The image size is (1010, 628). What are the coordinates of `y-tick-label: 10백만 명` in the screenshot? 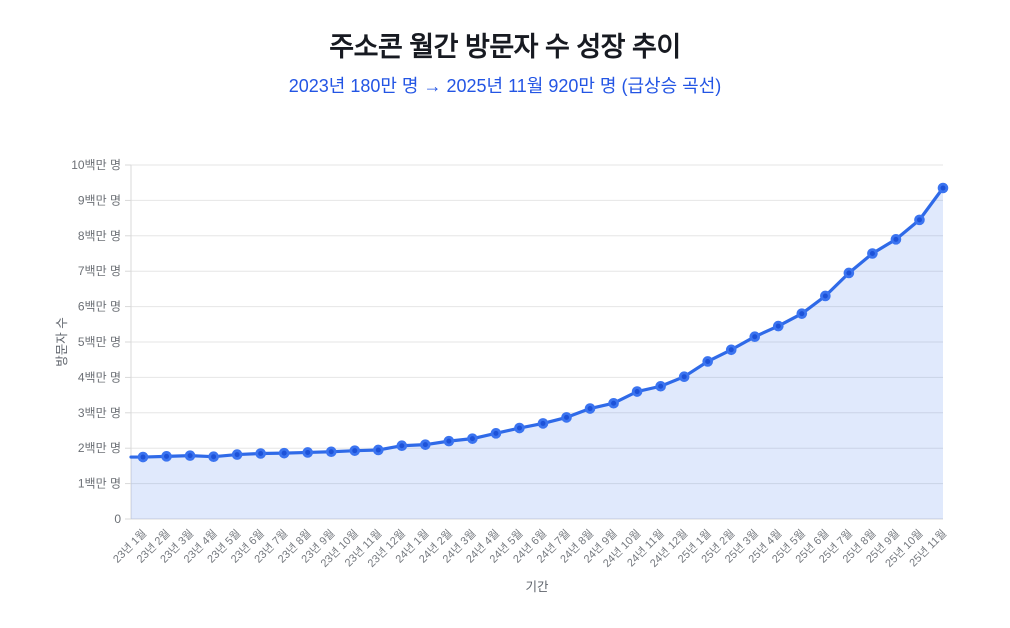 It's located at (96, 165).